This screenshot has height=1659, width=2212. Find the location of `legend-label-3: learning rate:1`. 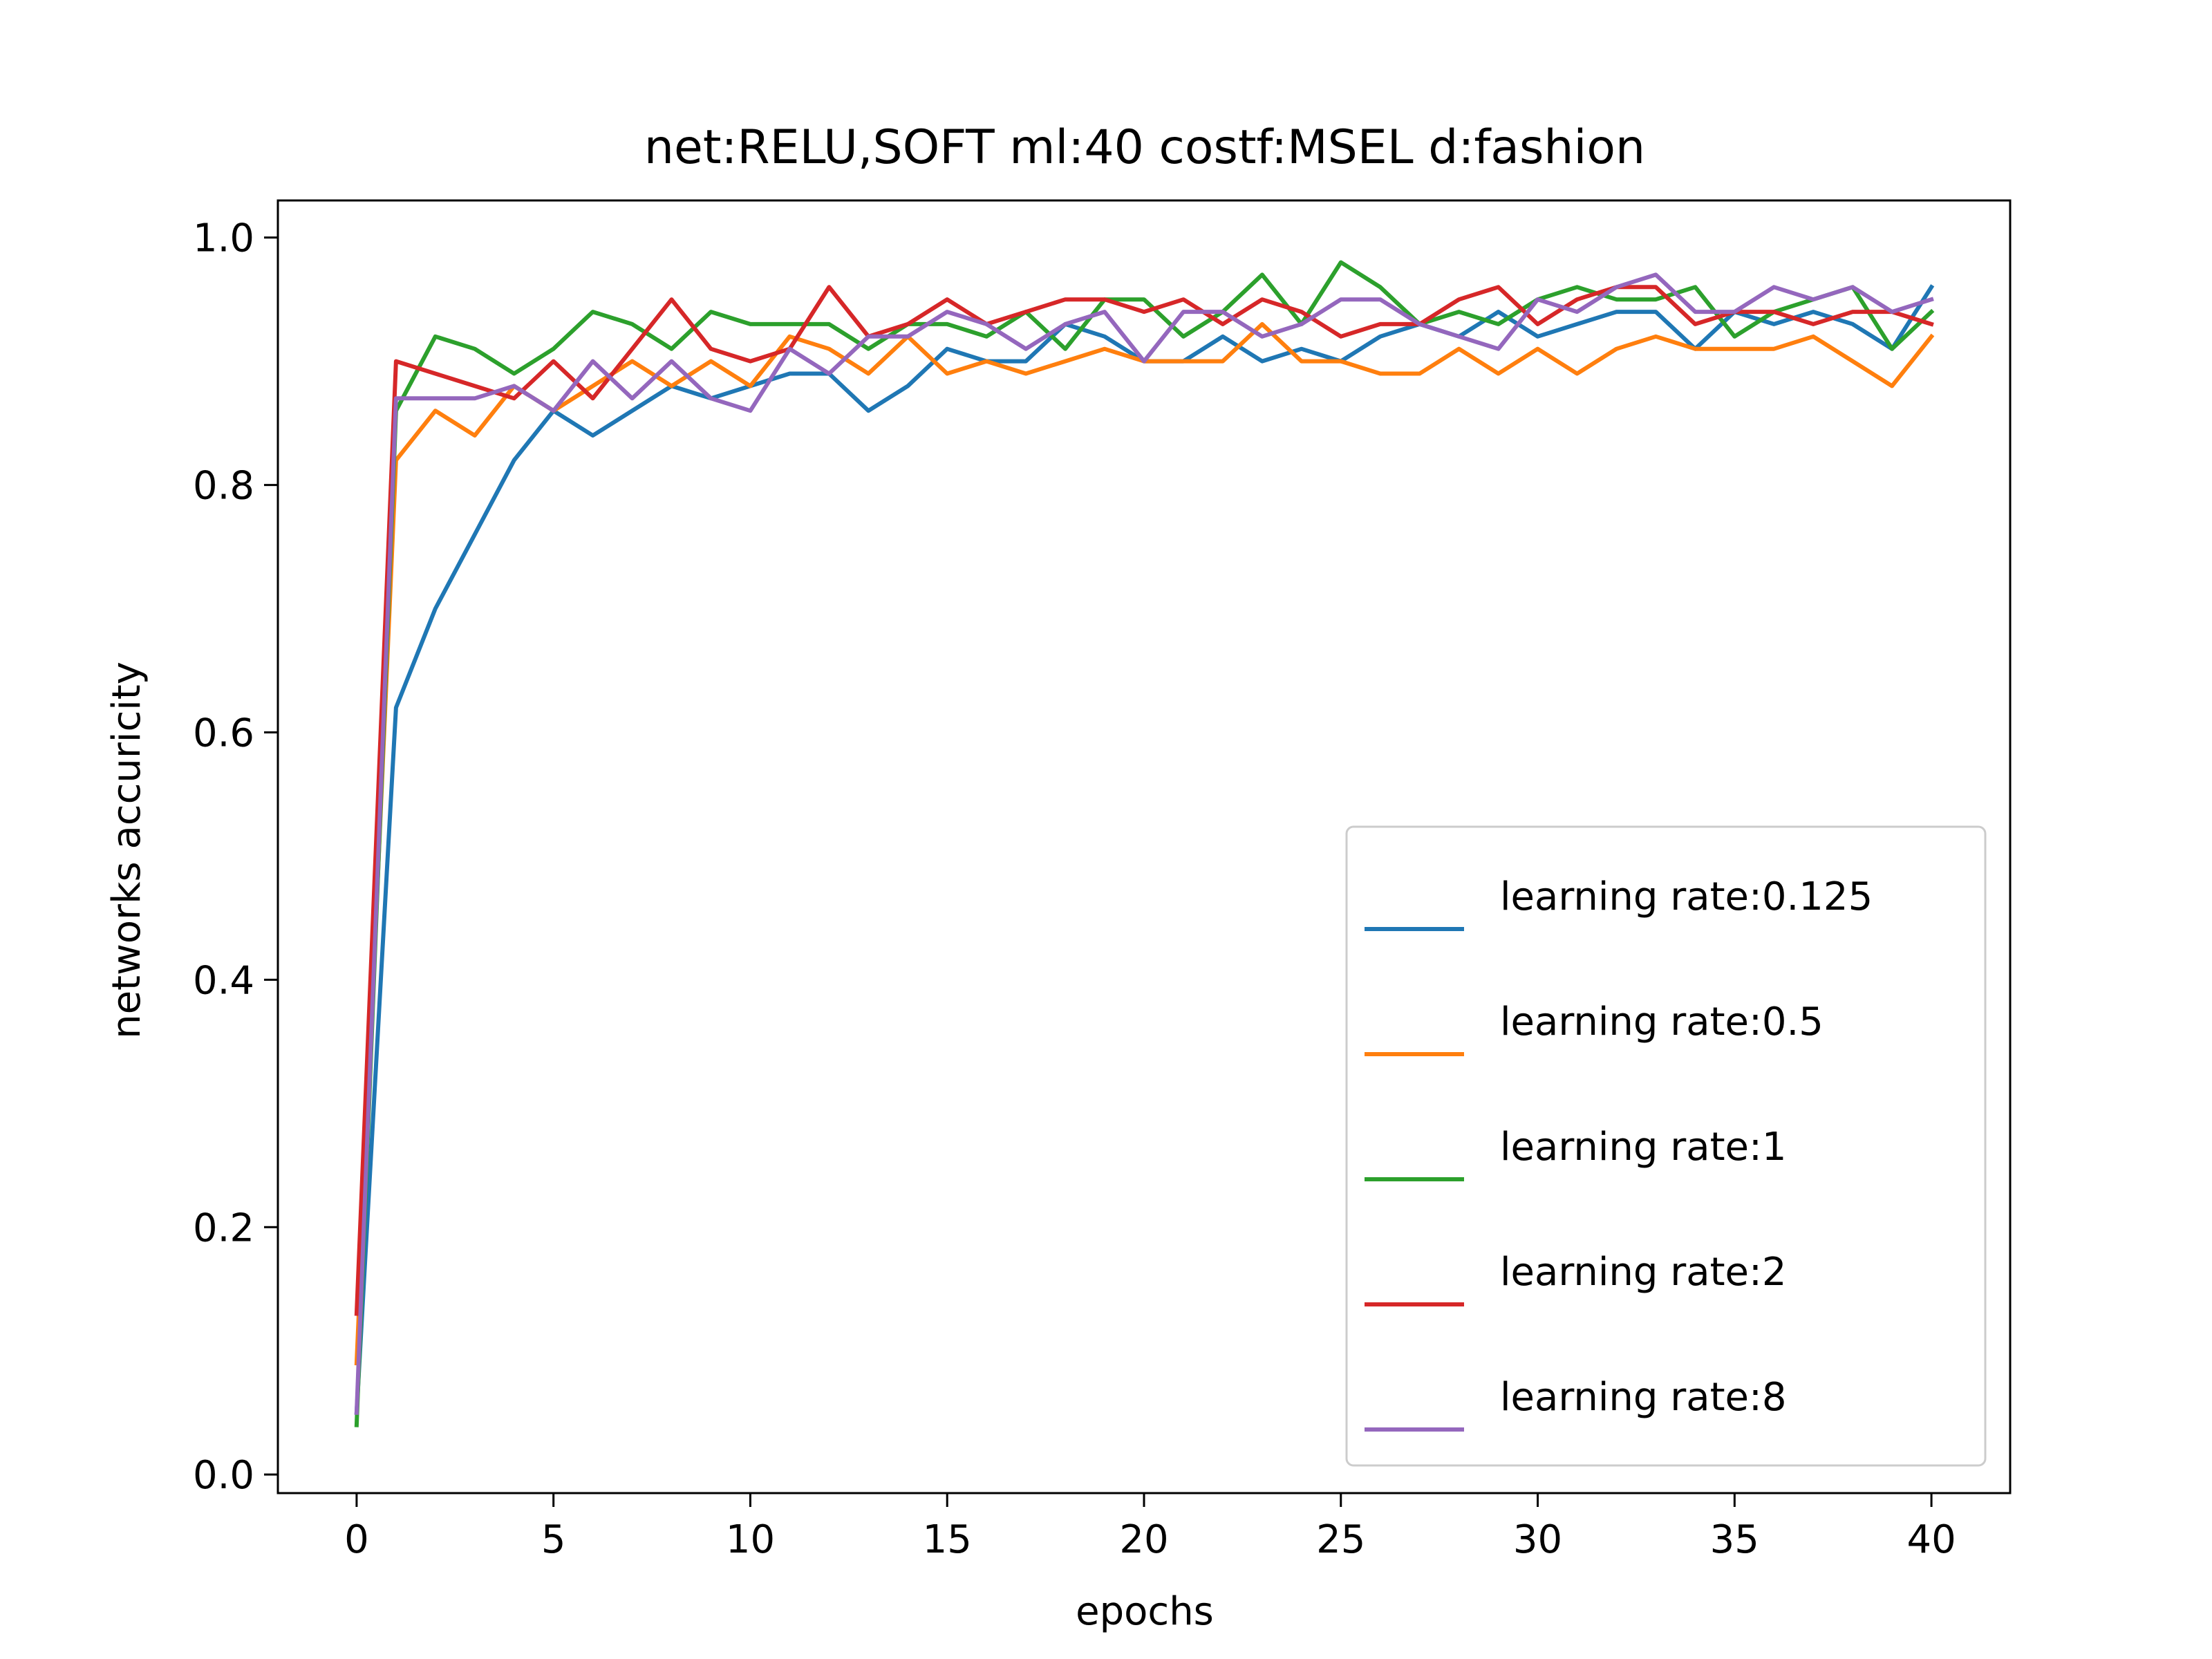

legend-label-3: learning rate:1 is located at coordinates (1643, 1147).